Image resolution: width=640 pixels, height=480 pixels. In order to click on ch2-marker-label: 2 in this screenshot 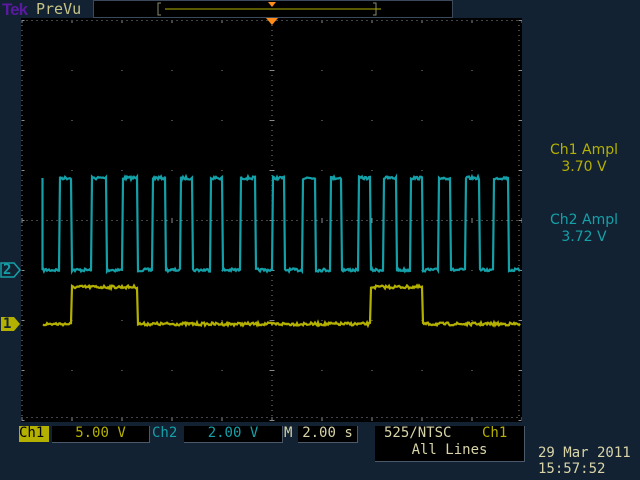, I will do `click(7, 270)`.